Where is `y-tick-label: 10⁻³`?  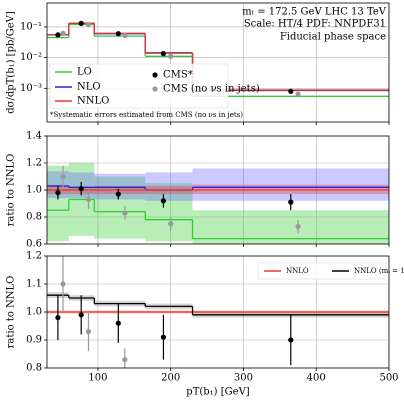 y-tick-label: 10⁻³ is located at coordinates (31, 88).